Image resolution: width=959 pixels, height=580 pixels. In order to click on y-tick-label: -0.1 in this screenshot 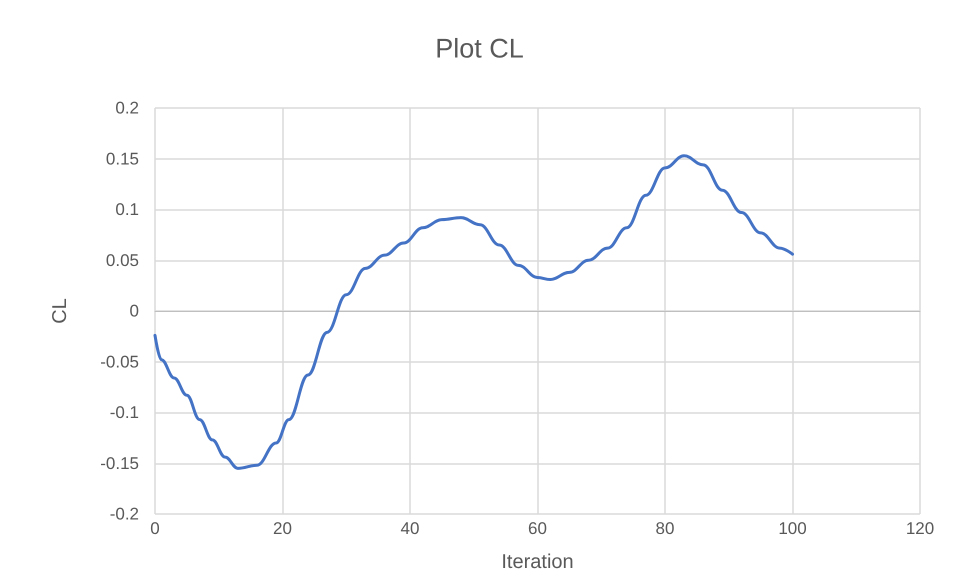, I will do `click(124, 412)`.